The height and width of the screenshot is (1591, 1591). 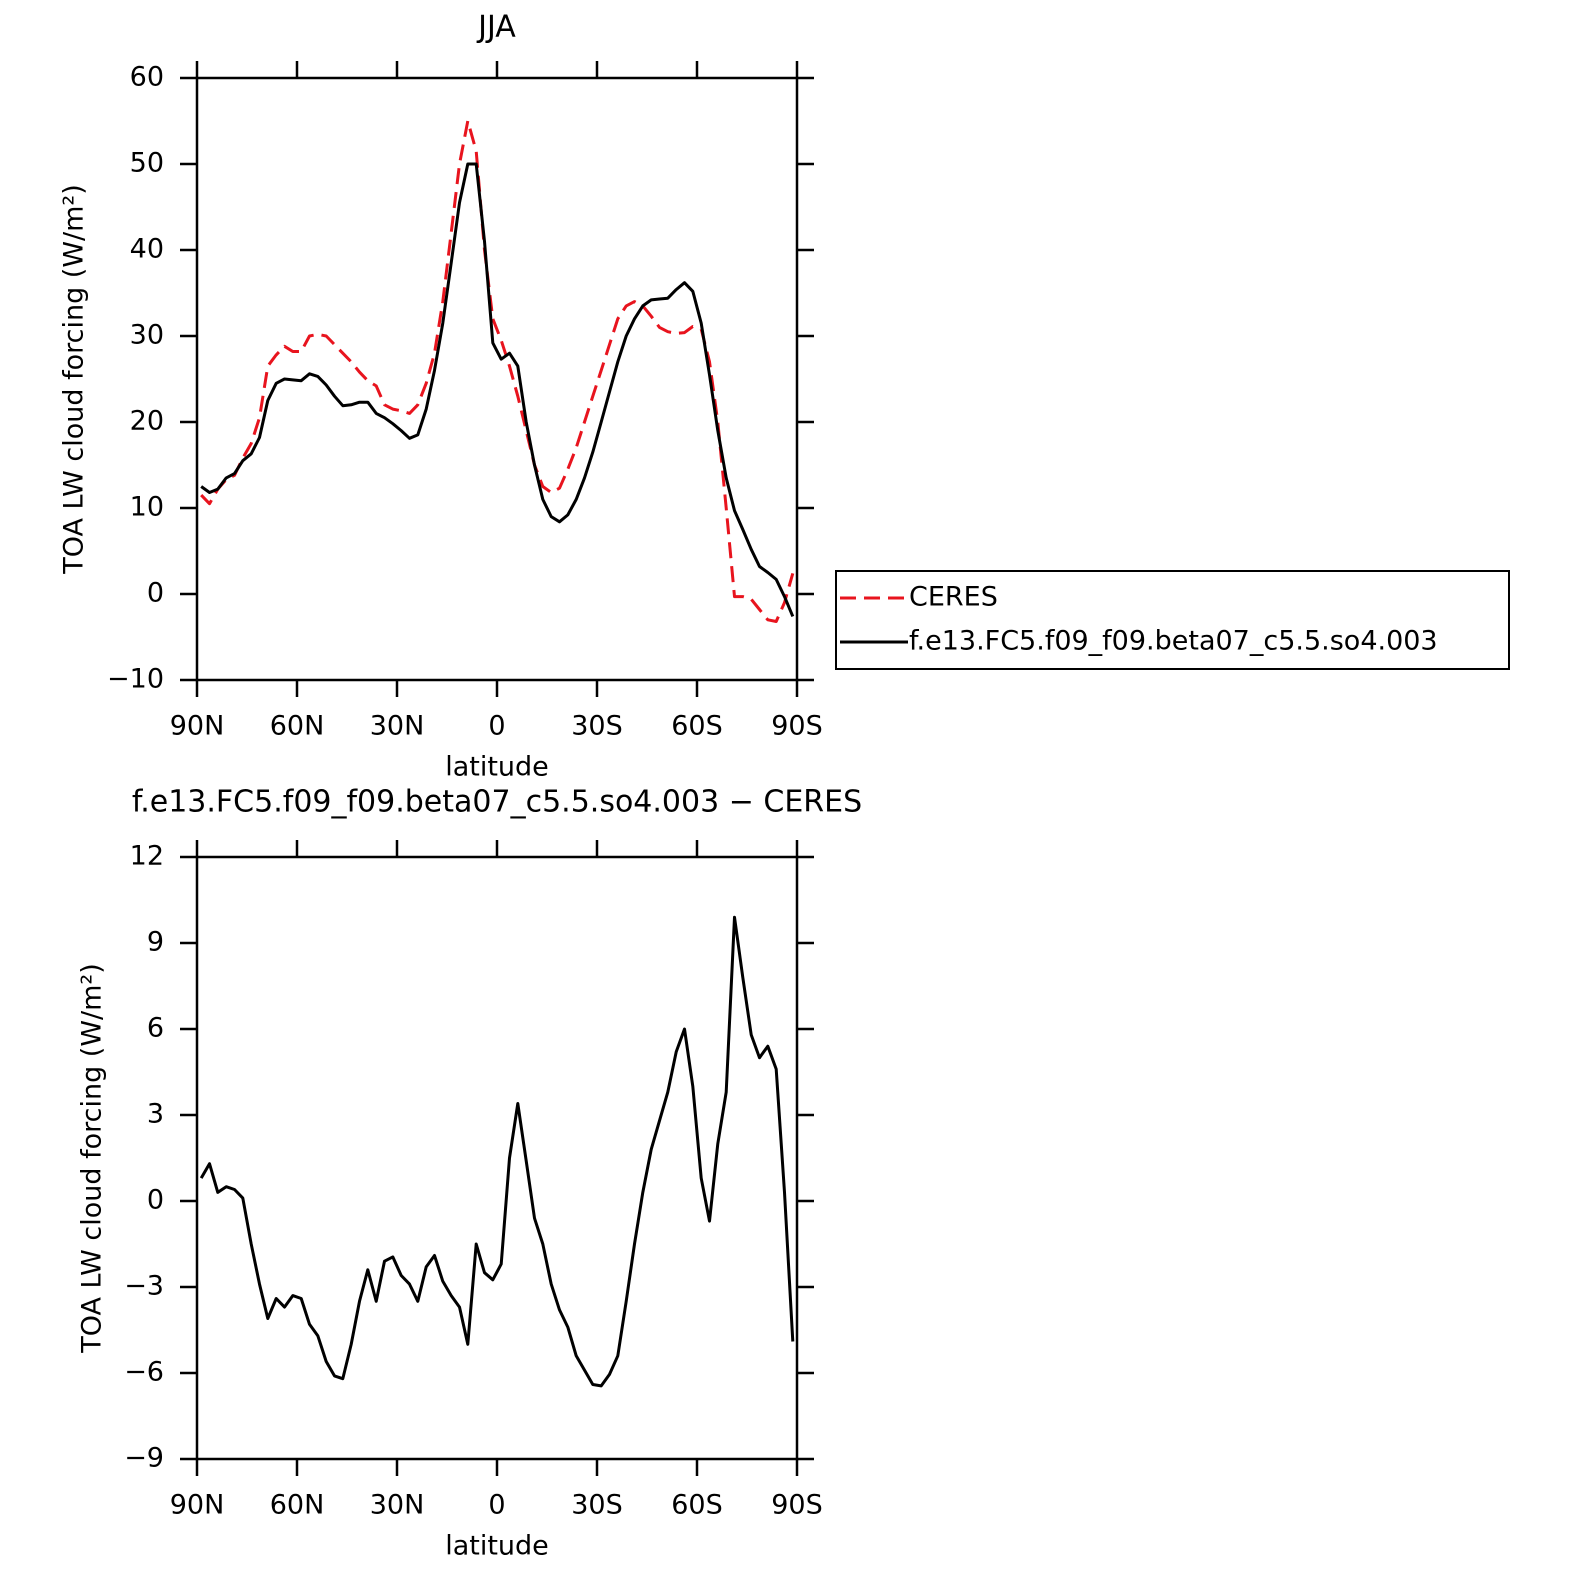 I want to click on y-tick-label: 20, so click(x=147, y=421).